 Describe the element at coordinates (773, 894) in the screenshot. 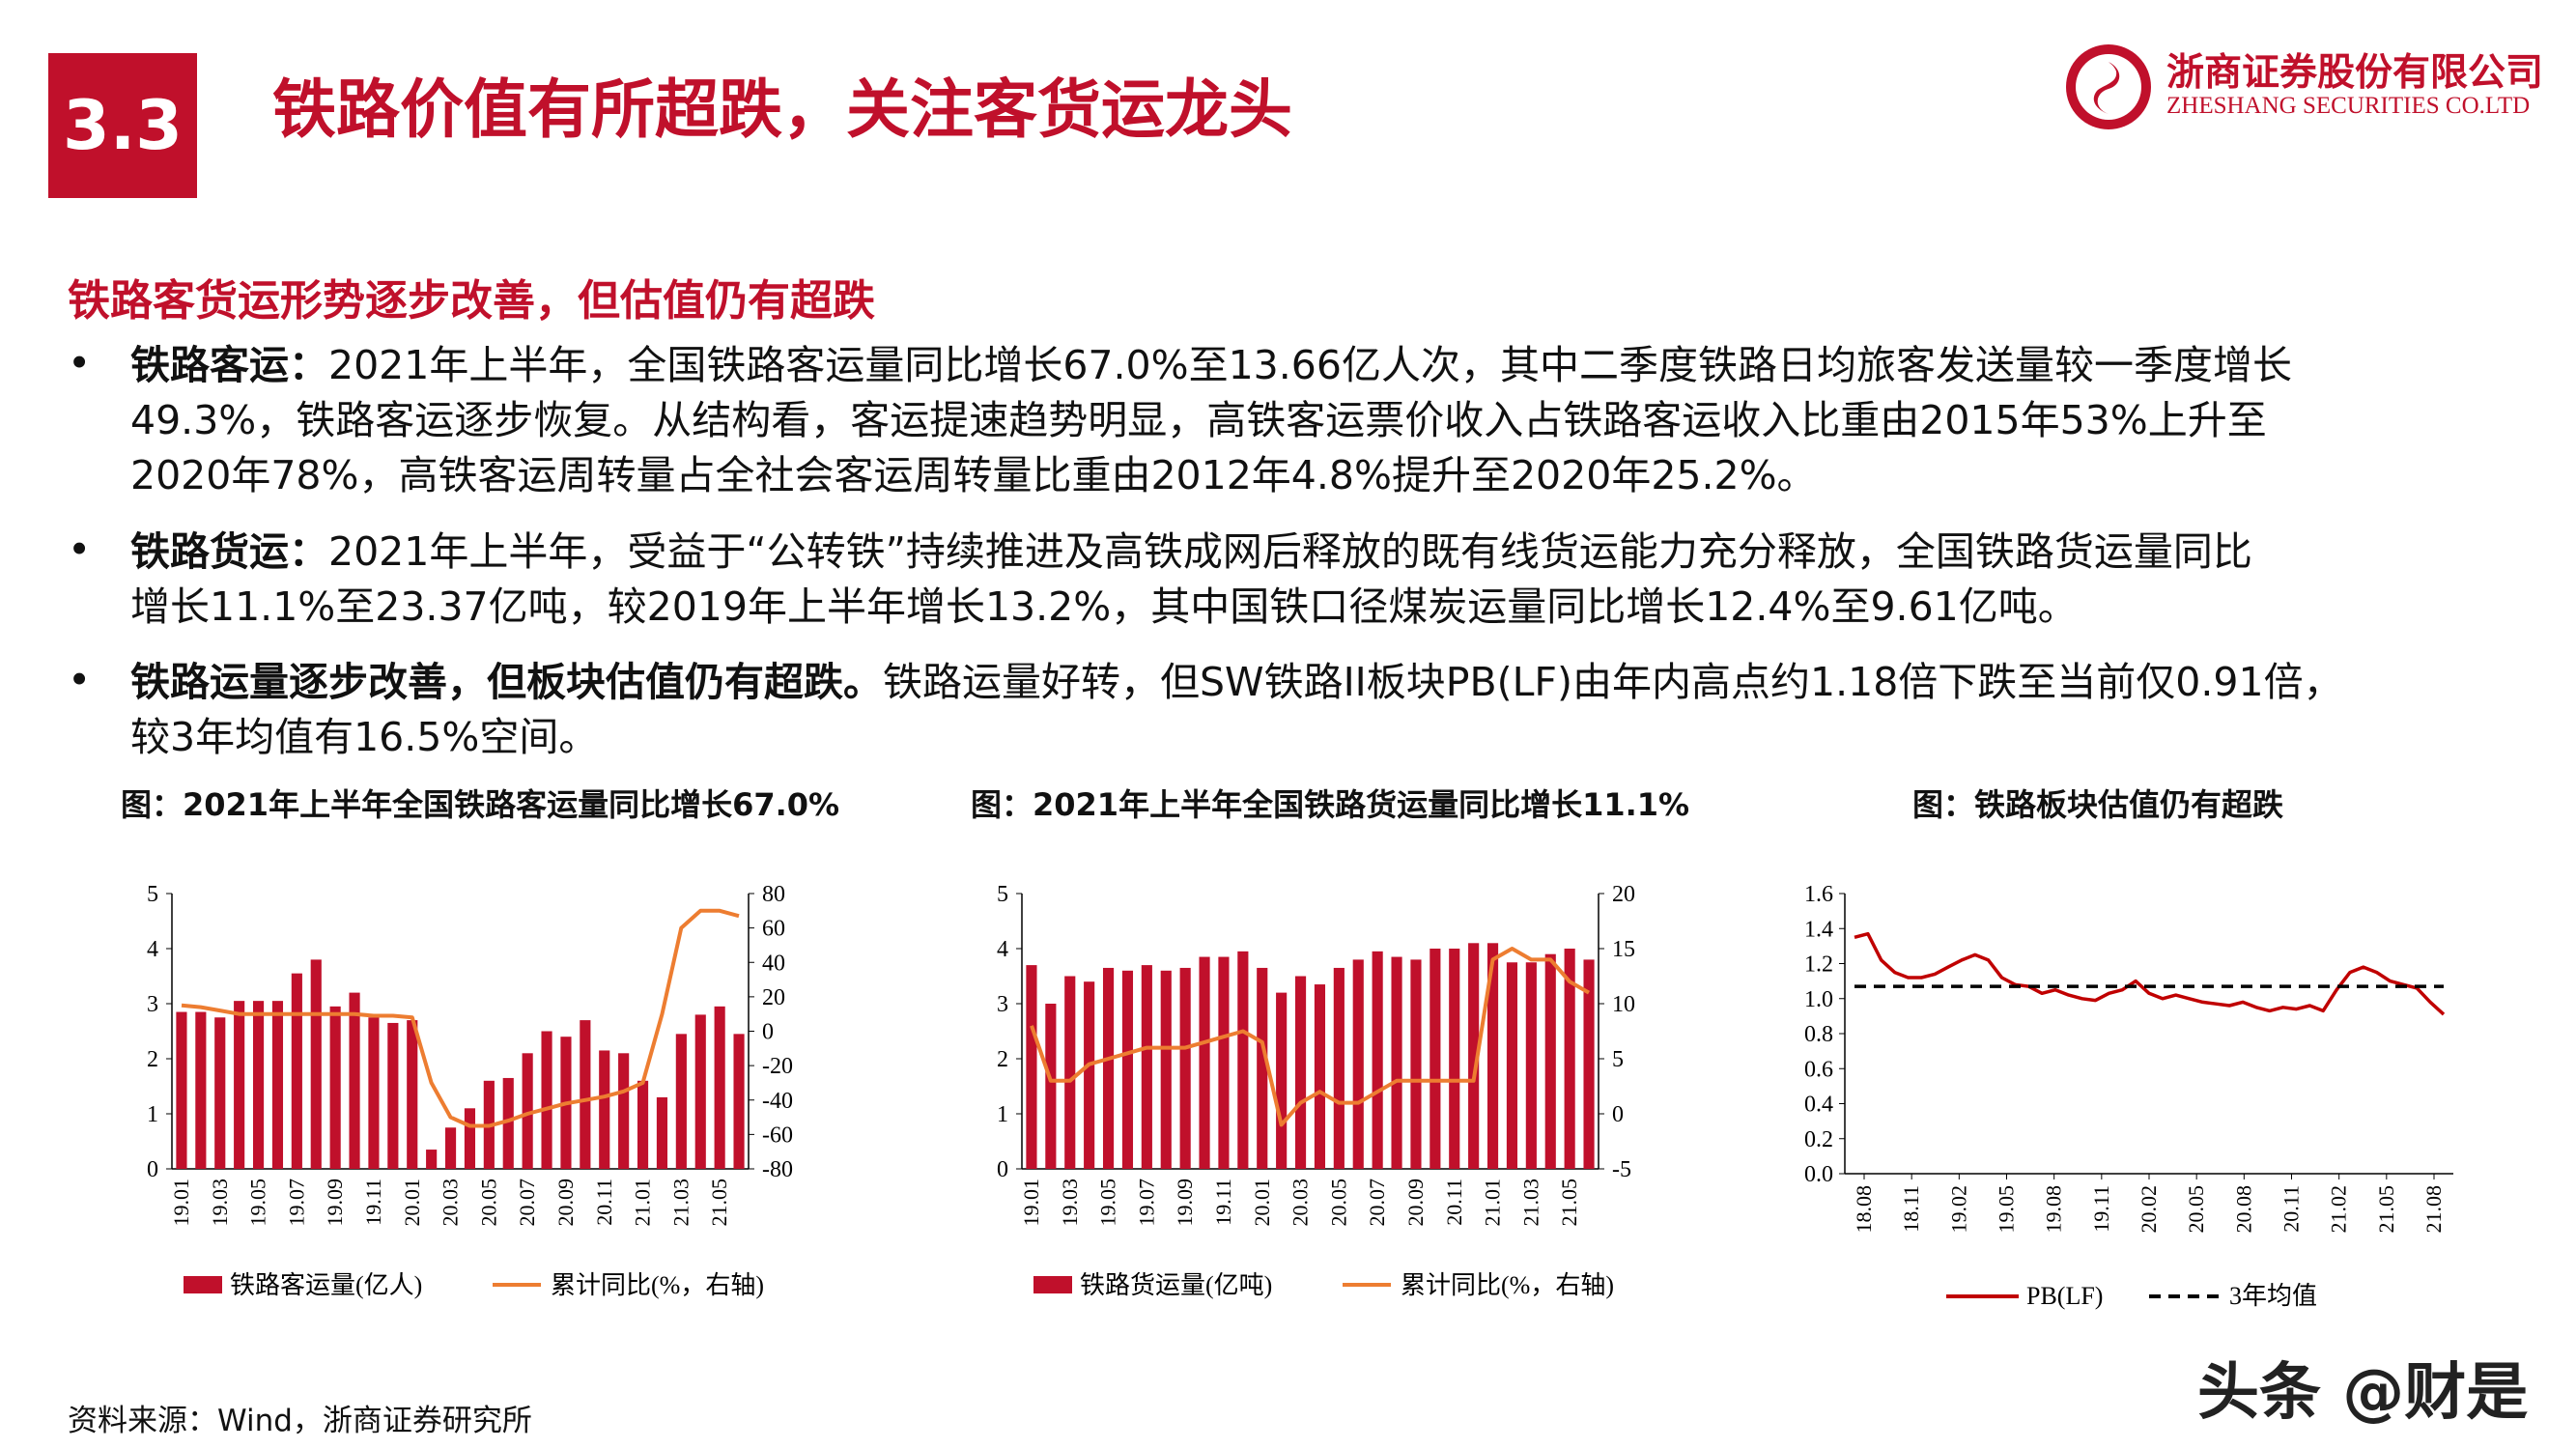

I see `y-tick-label-right: 80` at that location.